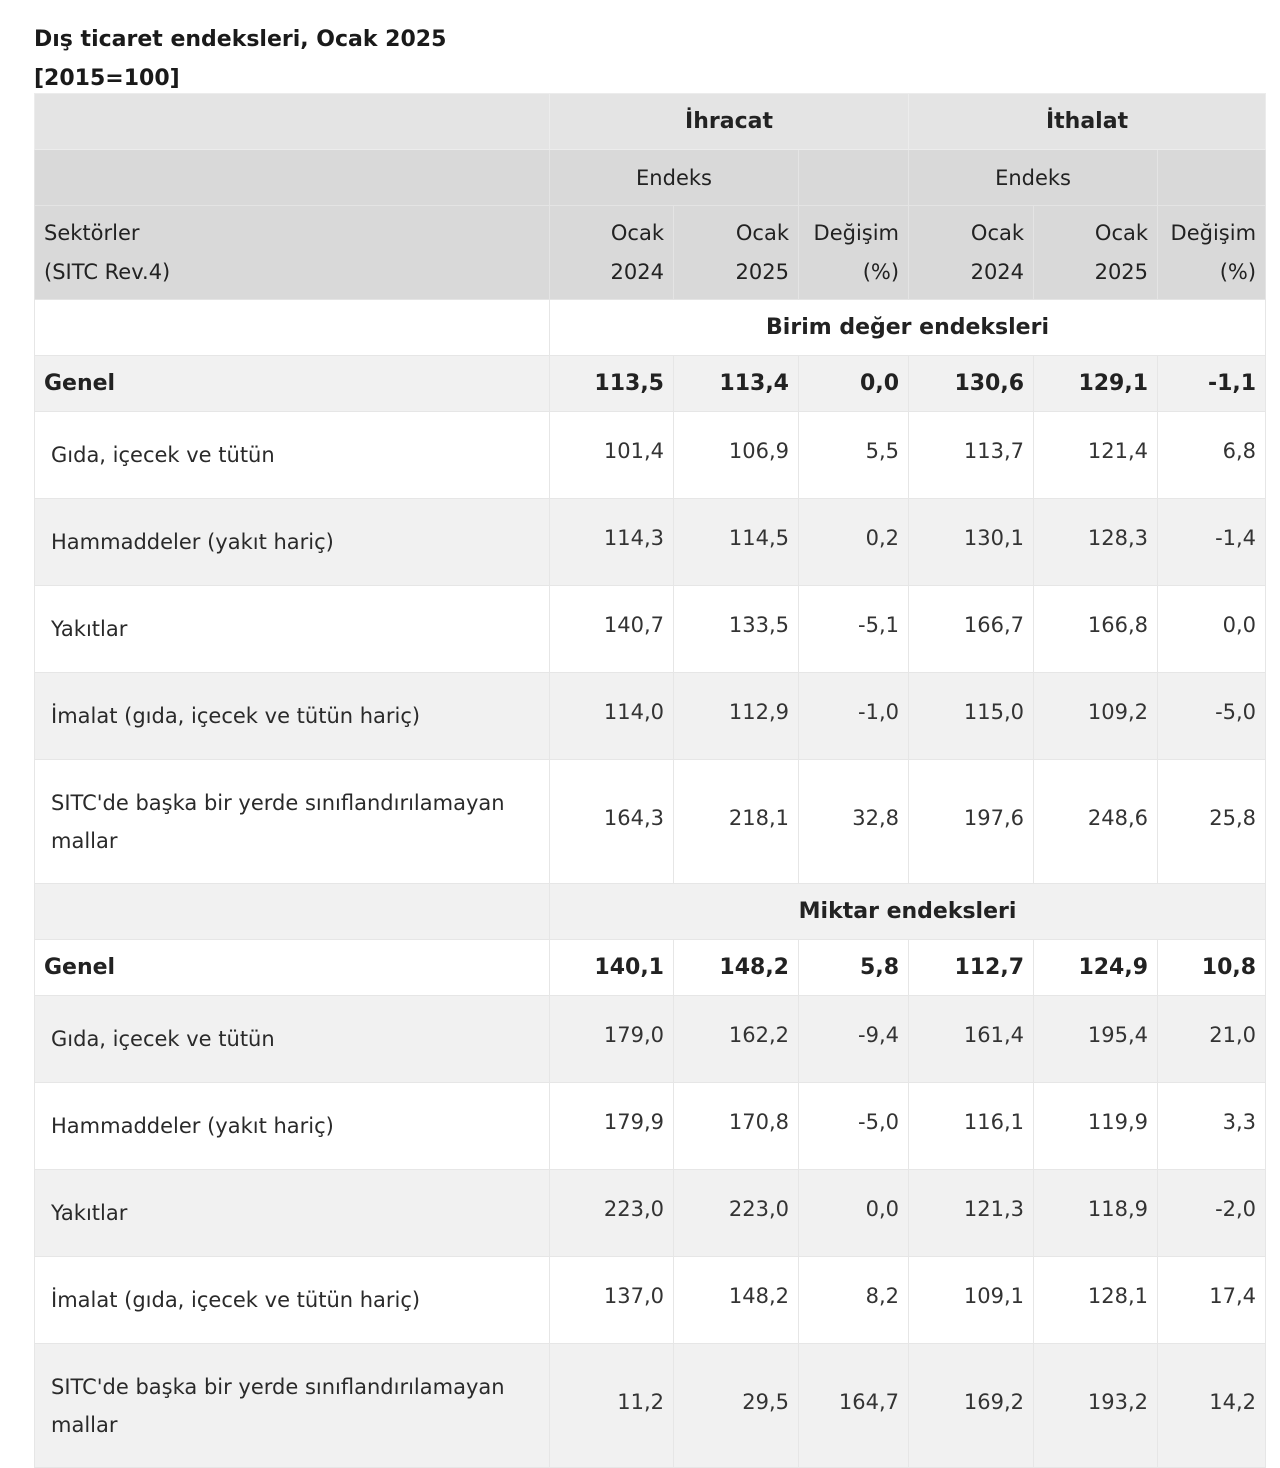 The height and width of the screenshot is (1468, 1280). What do you see at coordinates (736, 1405) in the screenshot?
I see `cell-value: 29,5` at bounding box center [736, 1405].